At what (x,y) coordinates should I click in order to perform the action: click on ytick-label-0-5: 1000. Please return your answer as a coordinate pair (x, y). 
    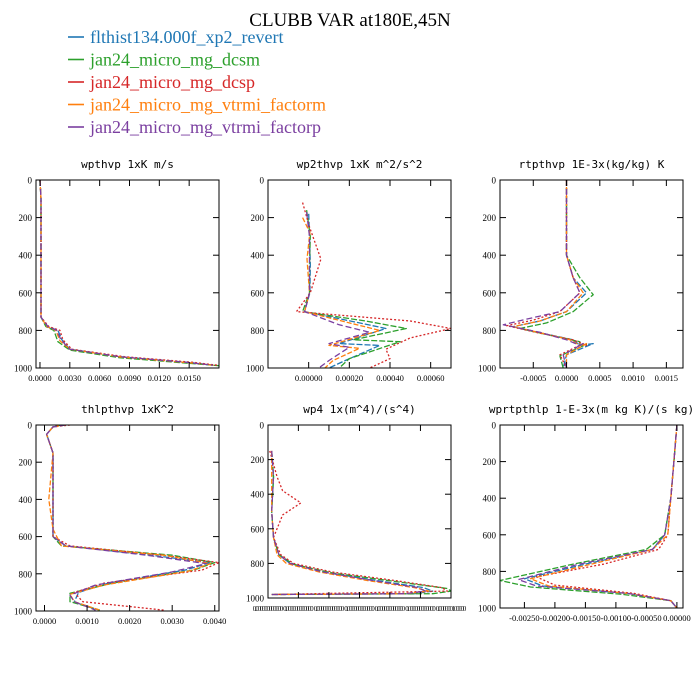
    Looking at the image, I should click on (23, 369).